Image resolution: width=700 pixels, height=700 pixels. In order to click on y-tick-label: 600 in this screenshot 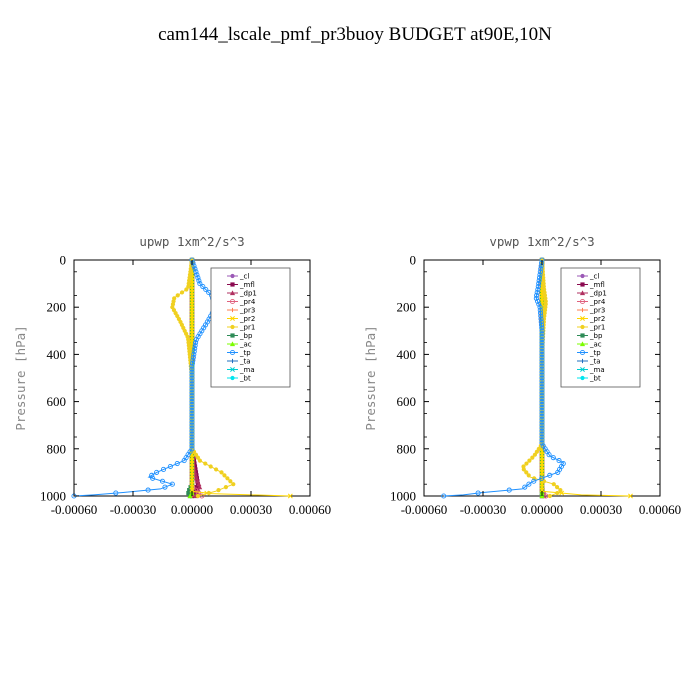, I will do `click(407, 401)`.